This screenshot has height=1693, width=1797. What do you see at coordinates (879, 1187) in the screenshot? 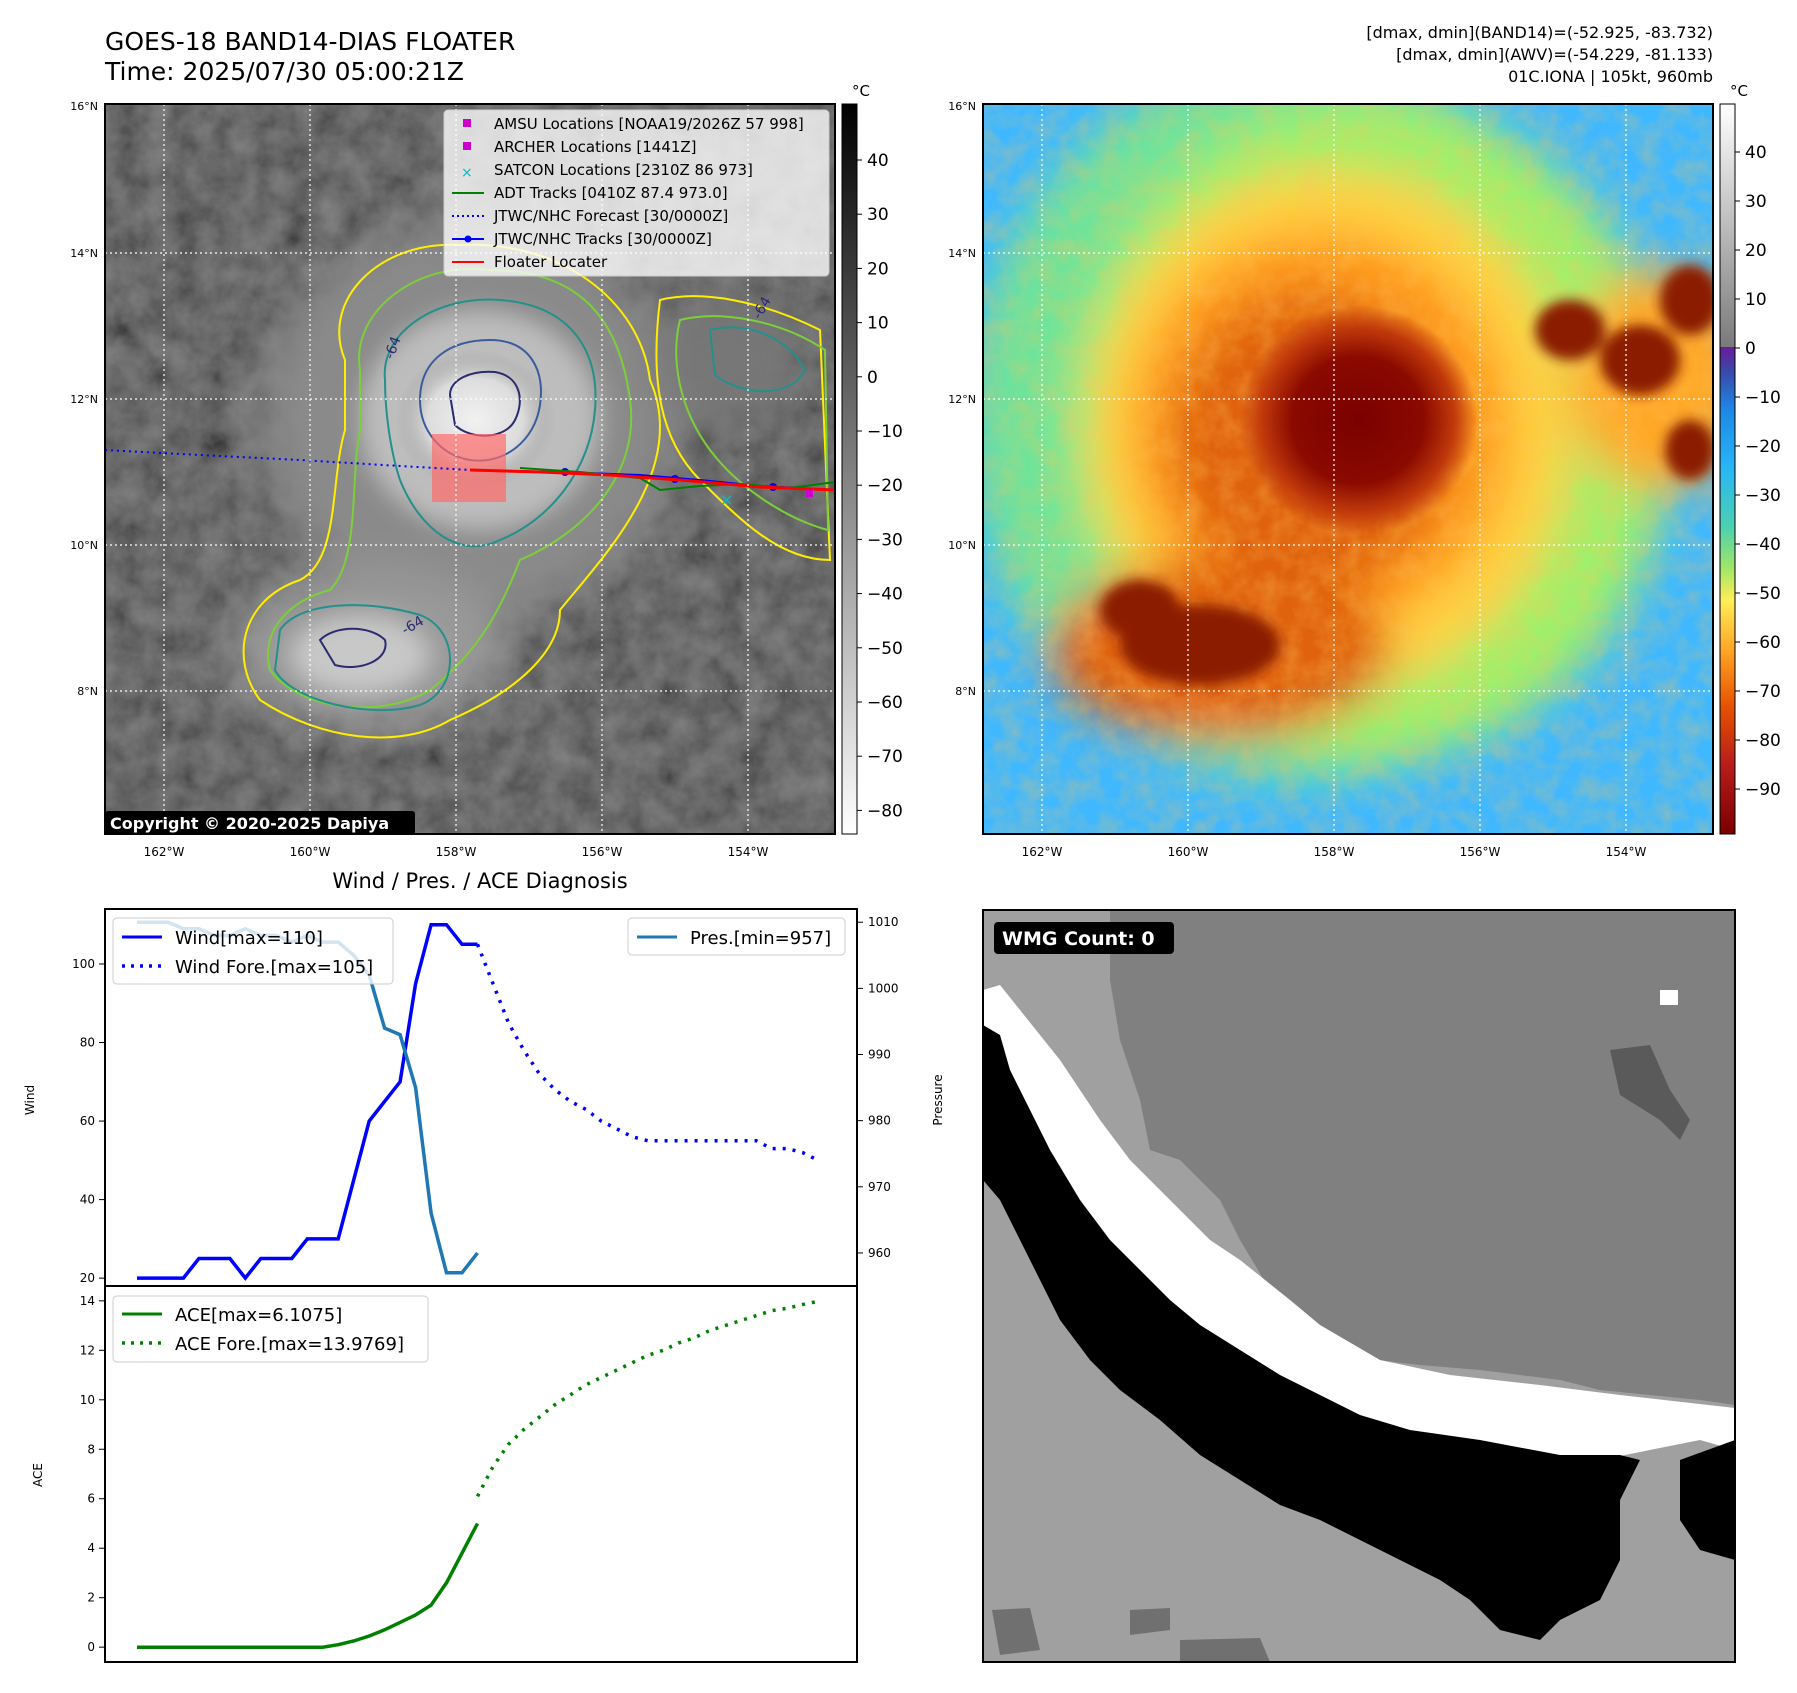
I see `pressure-axis-tick-label: 970` at bounding box center [879, 1187].